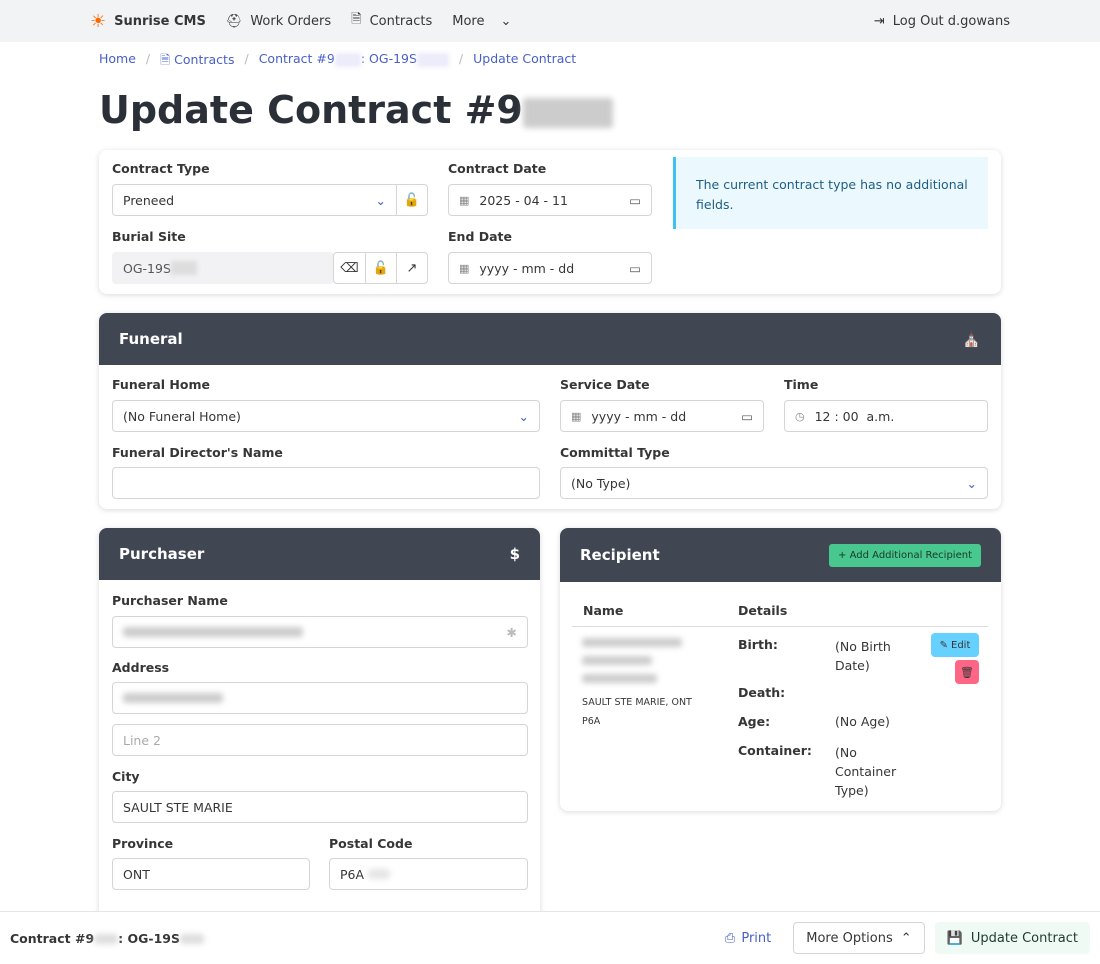  I want to click on purchaser-name-label: Purchaser Name, so click(170, 600).